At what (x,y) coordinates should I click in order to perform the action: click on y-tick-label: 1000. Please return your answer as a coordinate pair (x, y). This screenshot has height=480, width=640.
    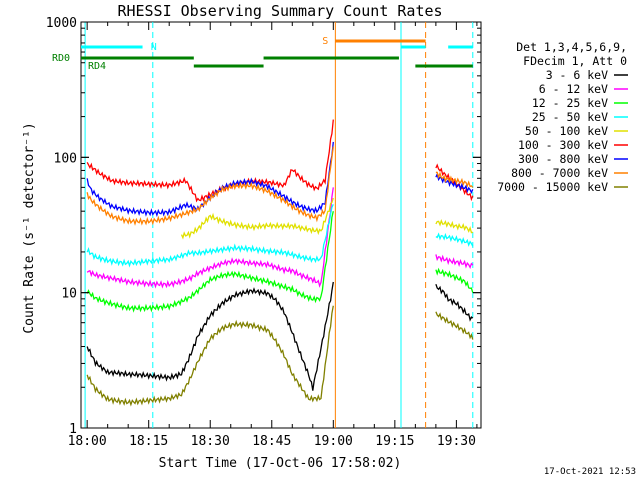
    Looking at the image, I should click on (61, 23).